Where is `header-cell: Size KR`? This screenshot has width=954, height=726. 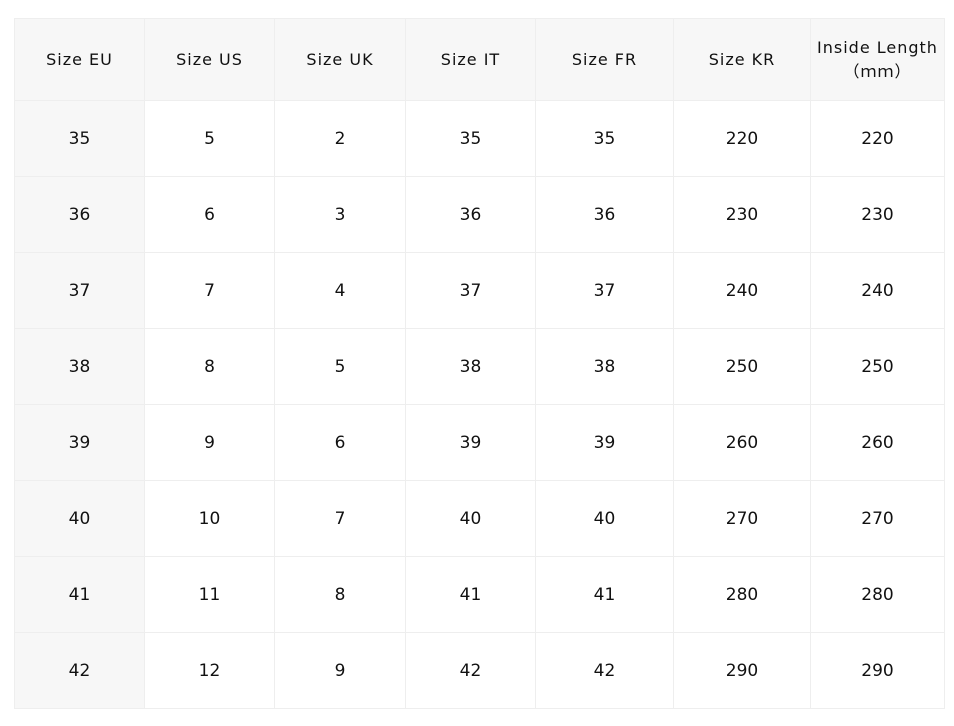 header-cell: Size KR is located at coordinates (742, 59).